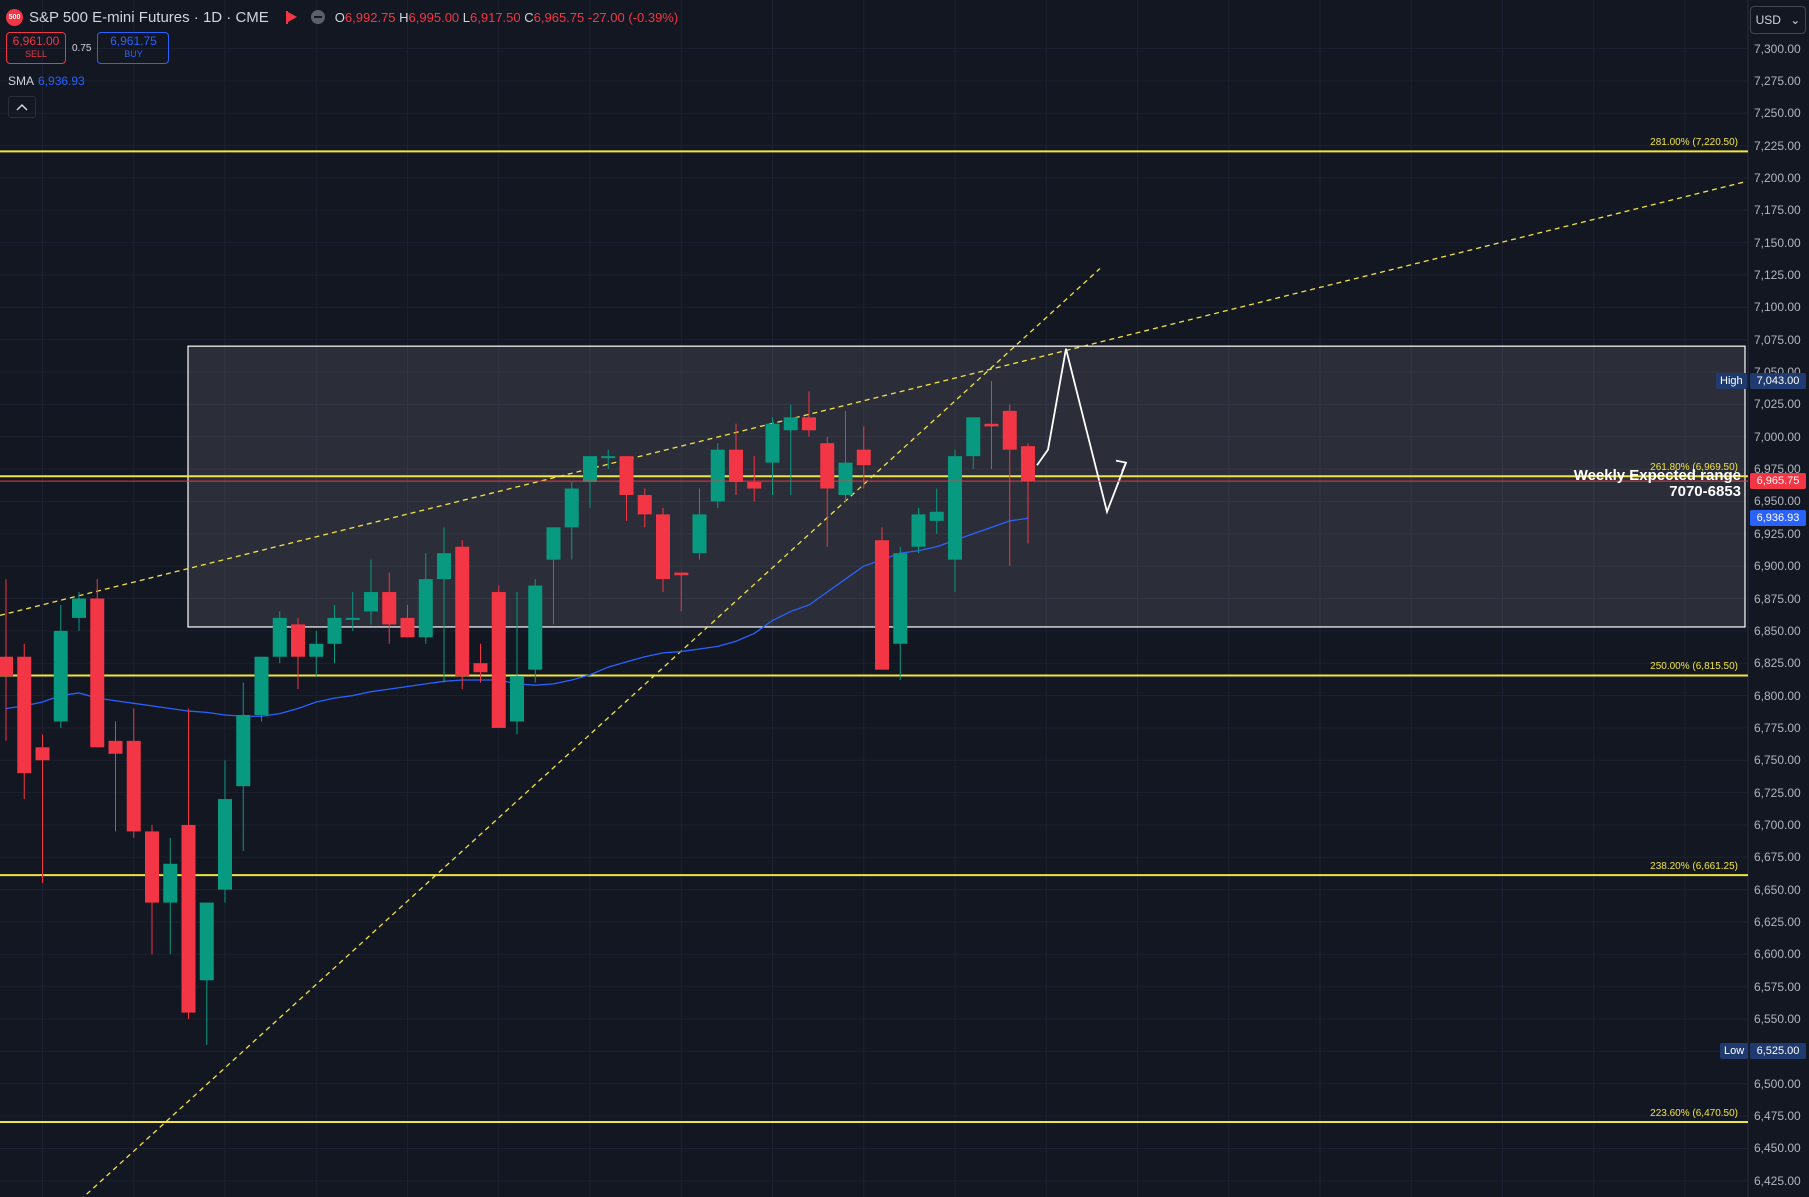 The height and width of the screenshot is (1197, 1809). Describe the element at coordinates (291, 17) in the screenshot. I see `flag-icon` at that location.